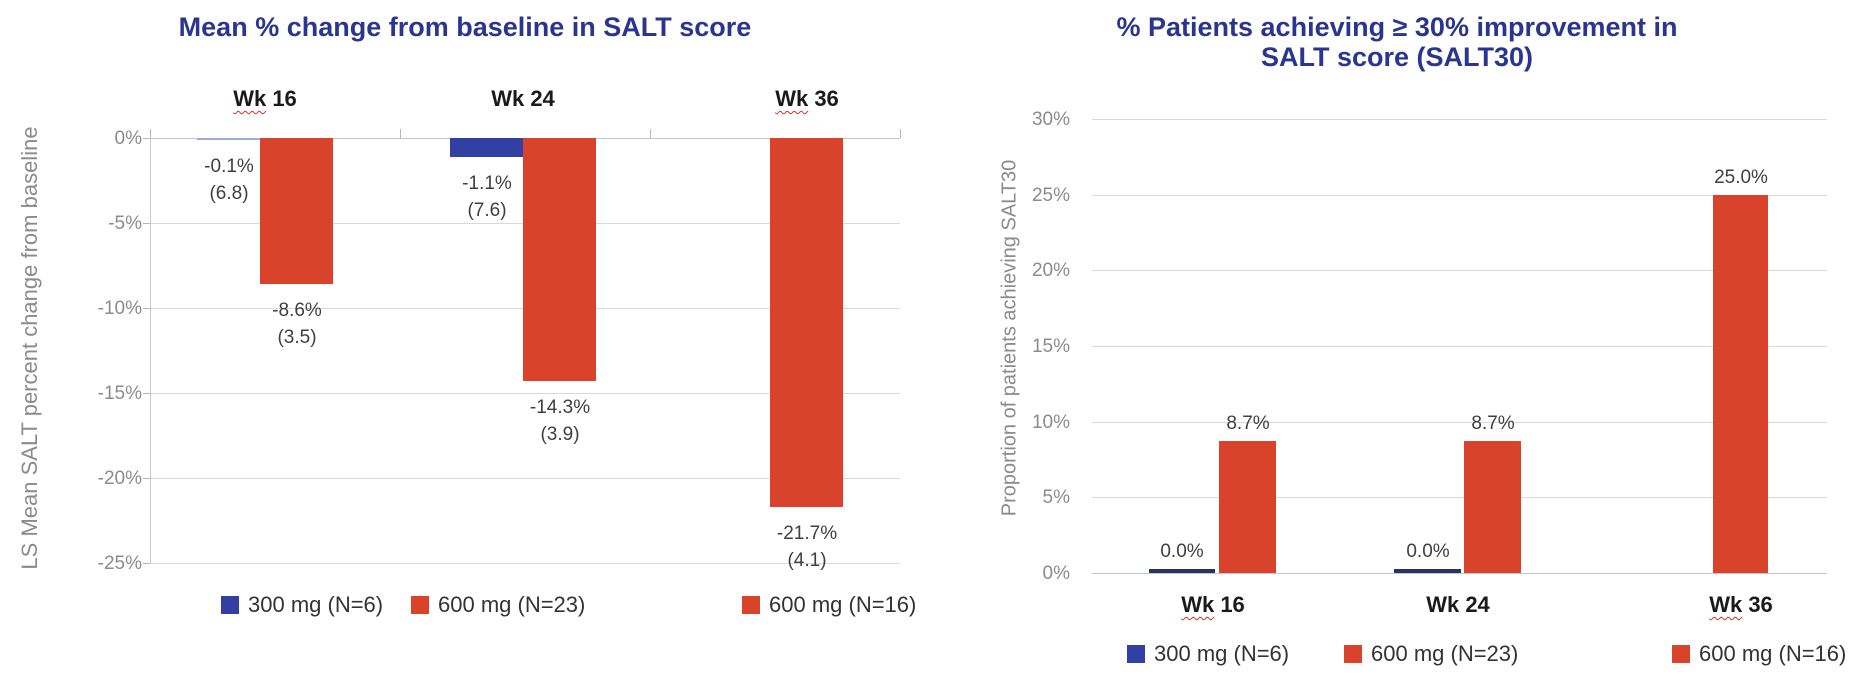 The width and height of the screenshot is (1864, 684). Describe the element at coordinates (119, 563) in the screenshot. I see `y-tick-label: -25%` at that location.